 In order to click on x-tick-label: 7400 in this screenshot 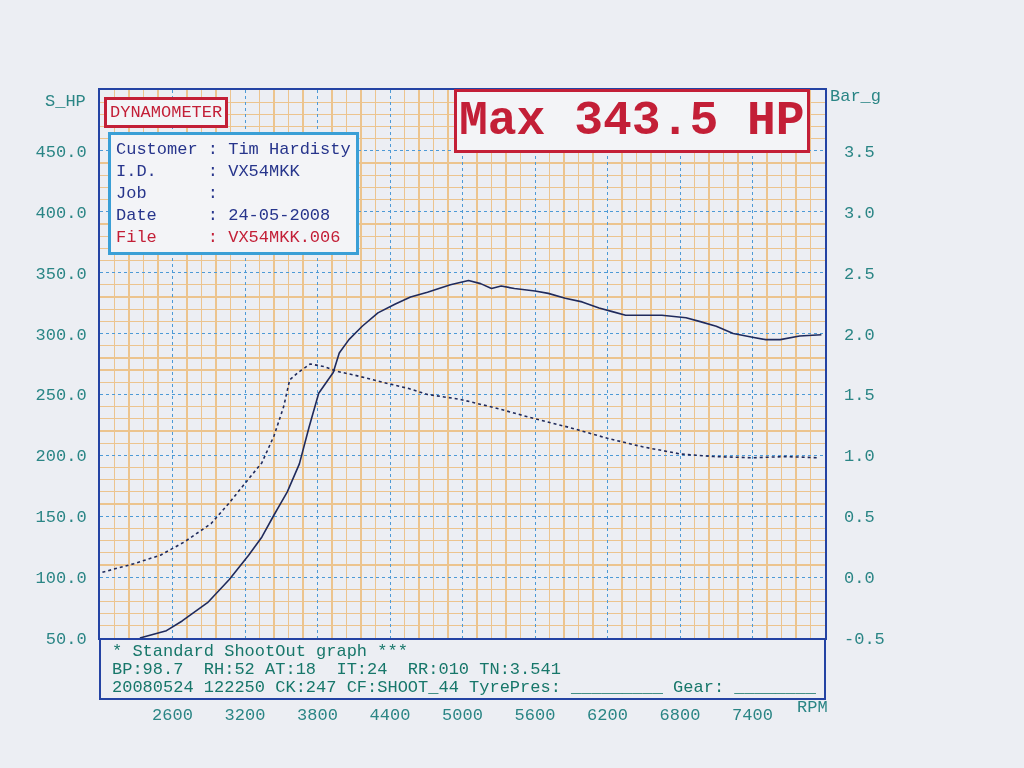, I will do `click(752, 716)`.